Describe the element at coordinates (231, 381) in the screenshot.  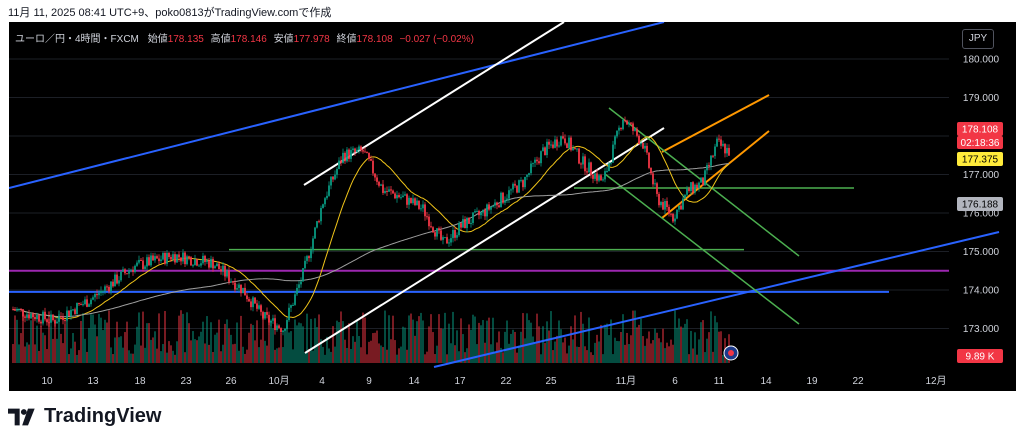
I see `time-axis-label: 26` at that location.